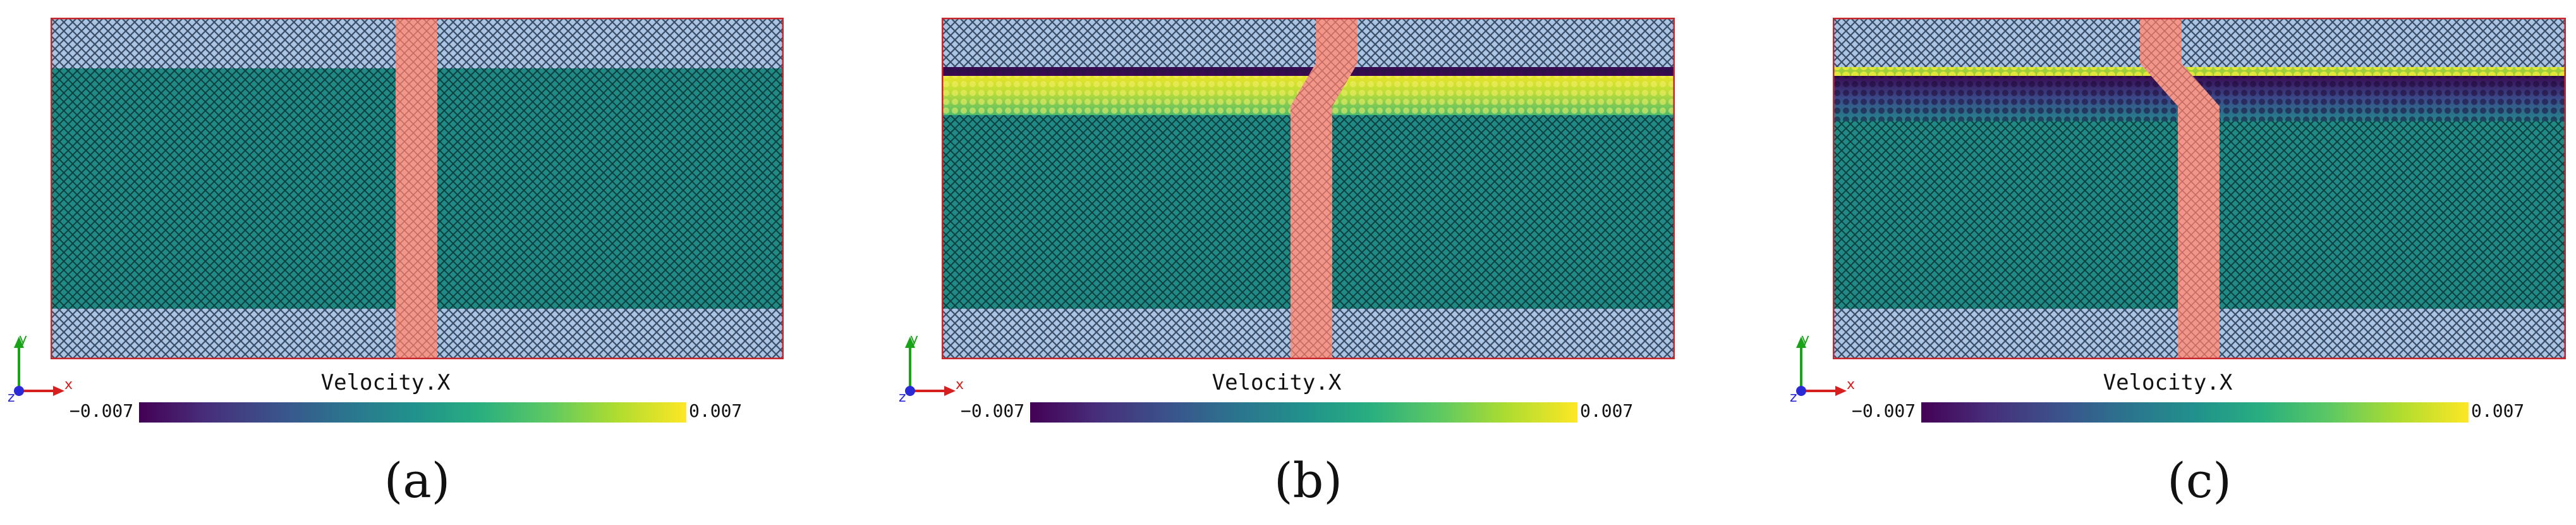  Describe the element at coordinates (2199, 71) in the screenshot. I see `yellow-atom-row` at that location.